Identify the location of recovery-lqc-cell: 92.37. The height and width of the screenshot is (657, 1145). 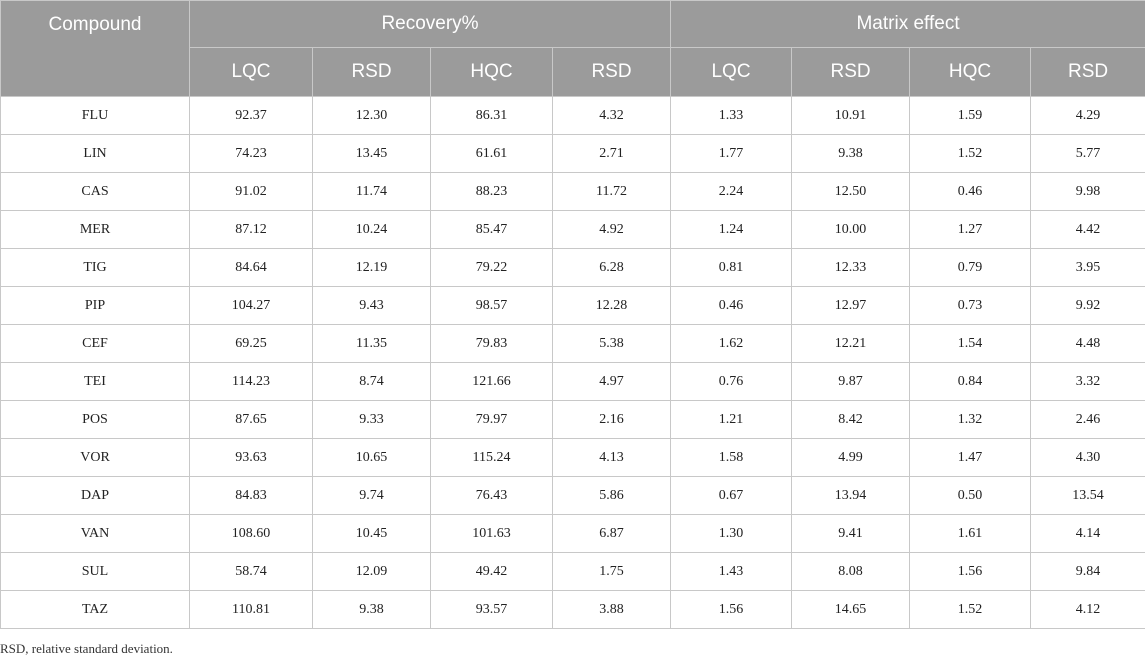
(251, 115).